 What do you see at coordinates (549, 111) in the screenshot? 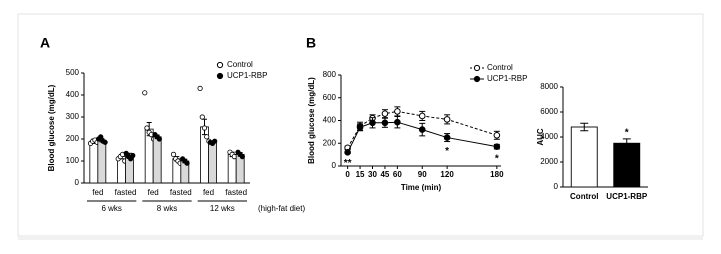
I see `y-tick-label: 6000` at bounding box center [549, 111].